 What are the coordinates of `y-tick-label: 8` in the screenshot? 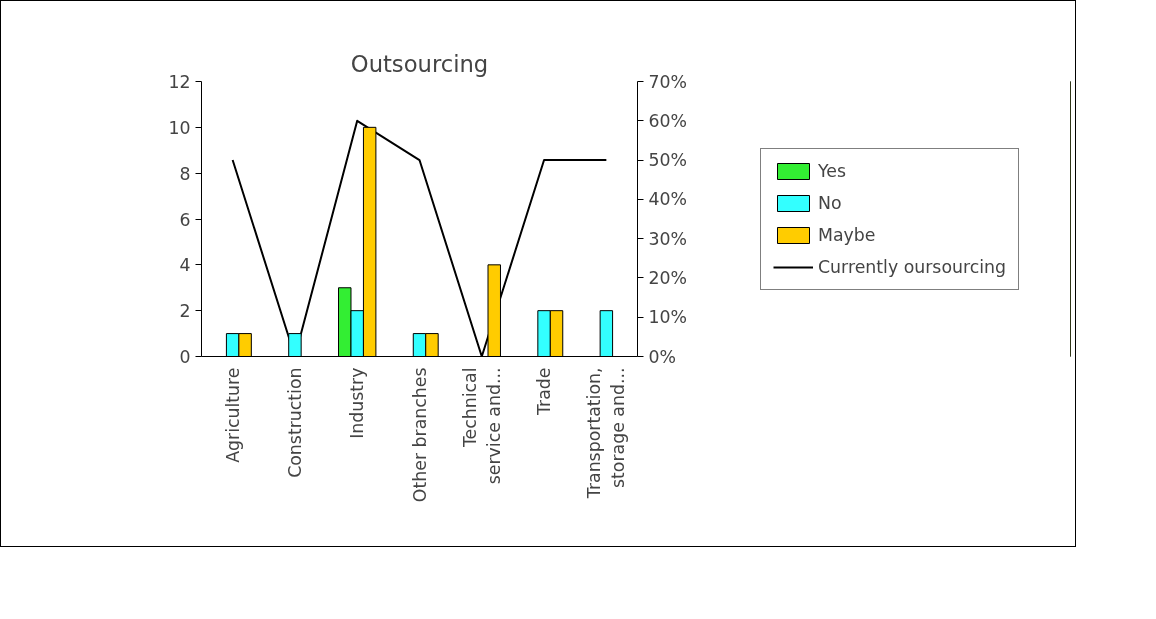 It's located at (185, 173).